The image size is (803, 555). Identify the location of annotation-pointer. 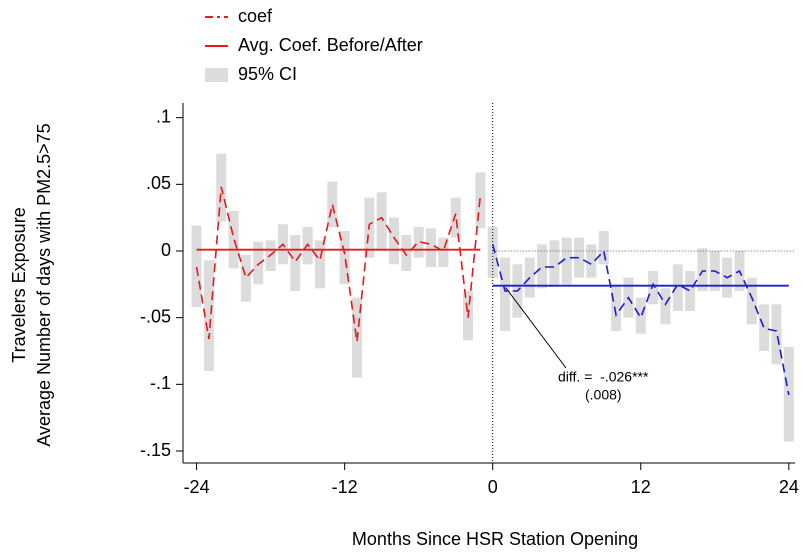
(536, 328).